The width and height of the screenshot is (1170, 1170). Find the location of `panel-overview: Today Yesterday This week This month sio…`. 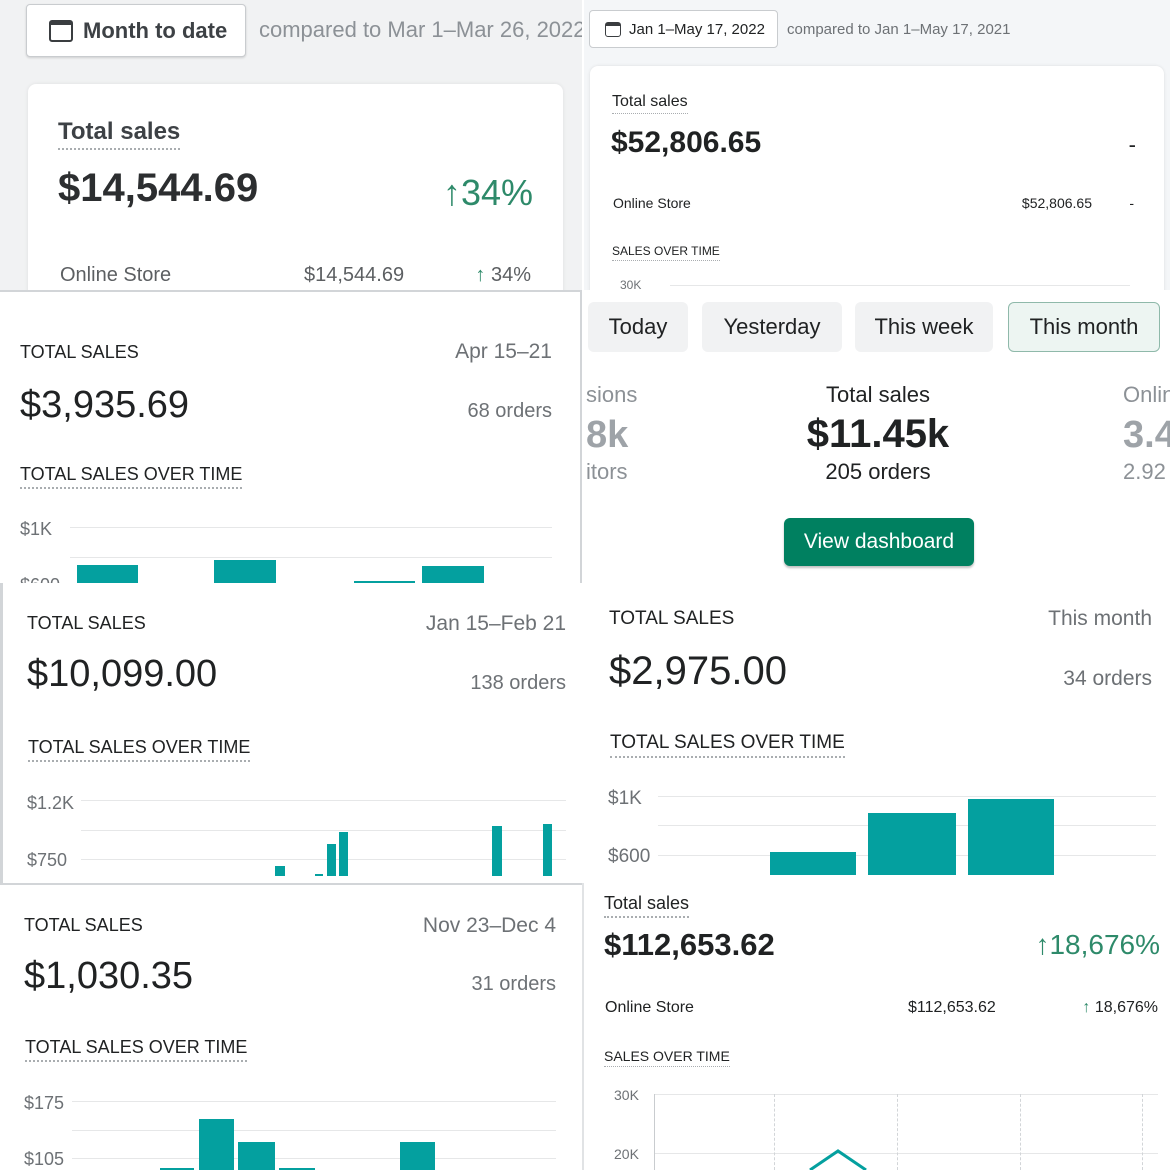

panel-overview: Today Yesterday This week This month sio… is located at coordinates (875, 436).